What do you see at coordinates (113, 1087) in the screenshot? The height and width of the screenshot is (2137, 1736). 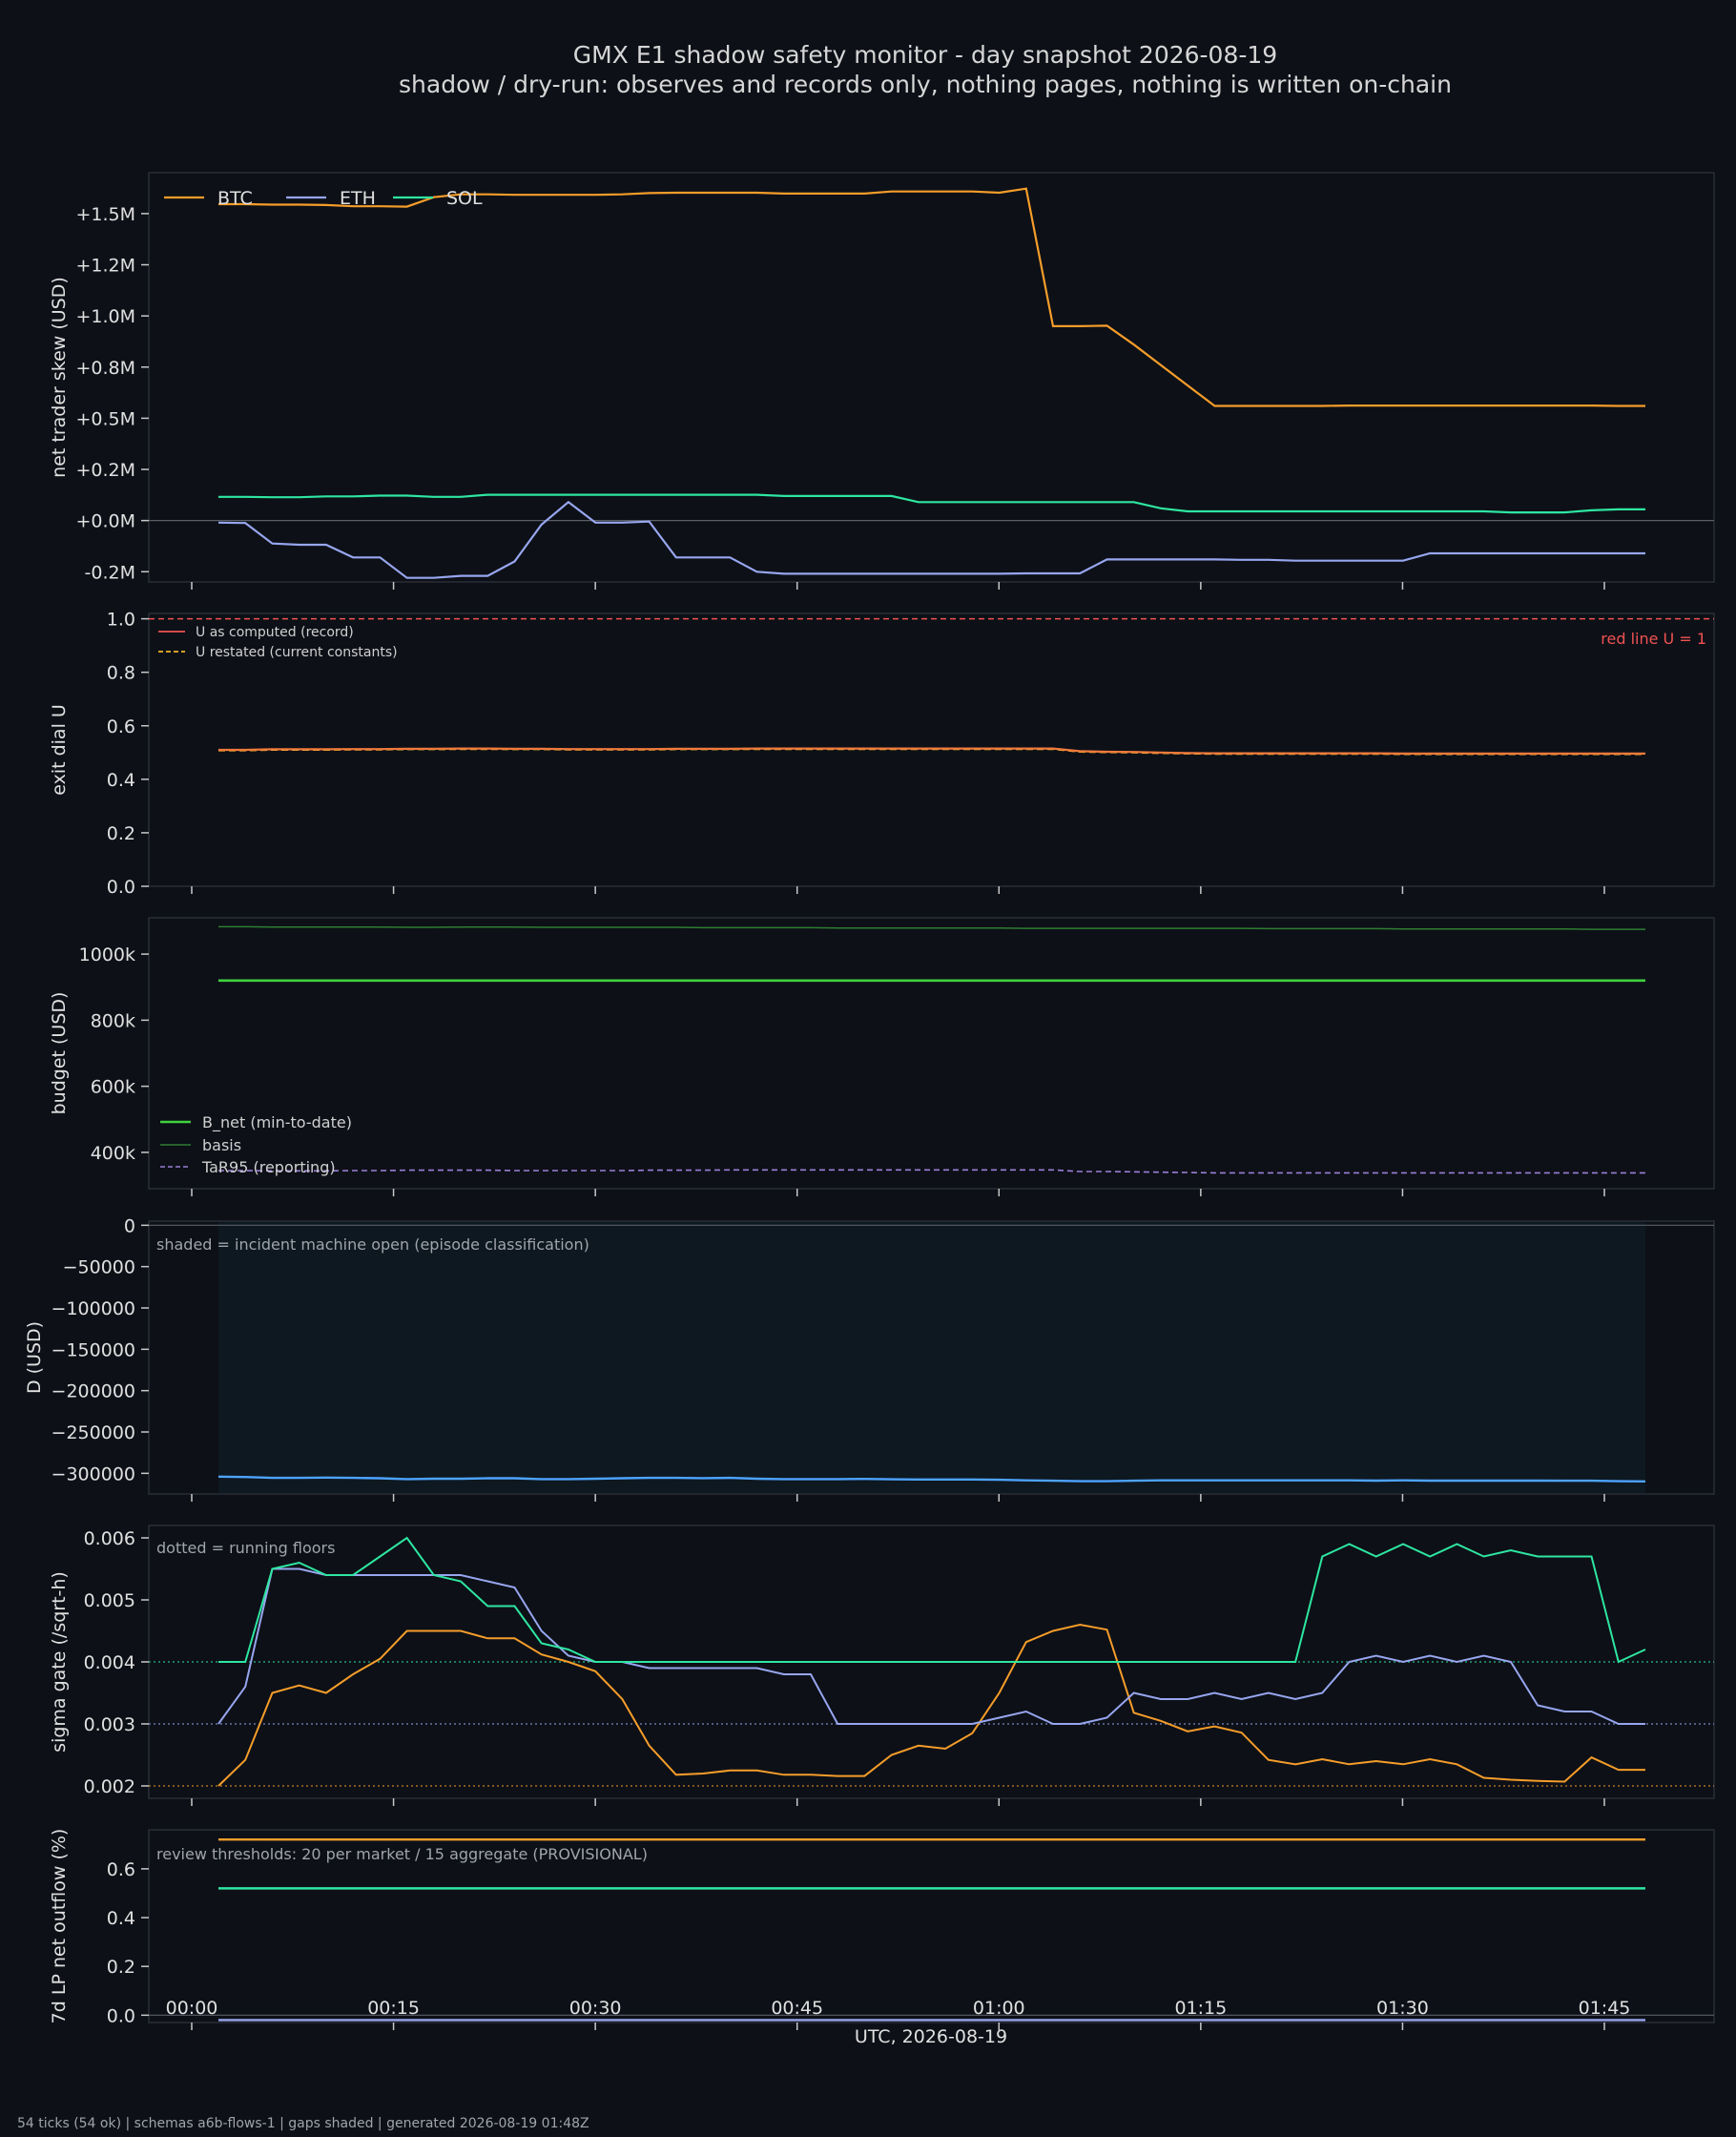 I see `y-tick-label: 600k` at bounding box center [113, 1087].